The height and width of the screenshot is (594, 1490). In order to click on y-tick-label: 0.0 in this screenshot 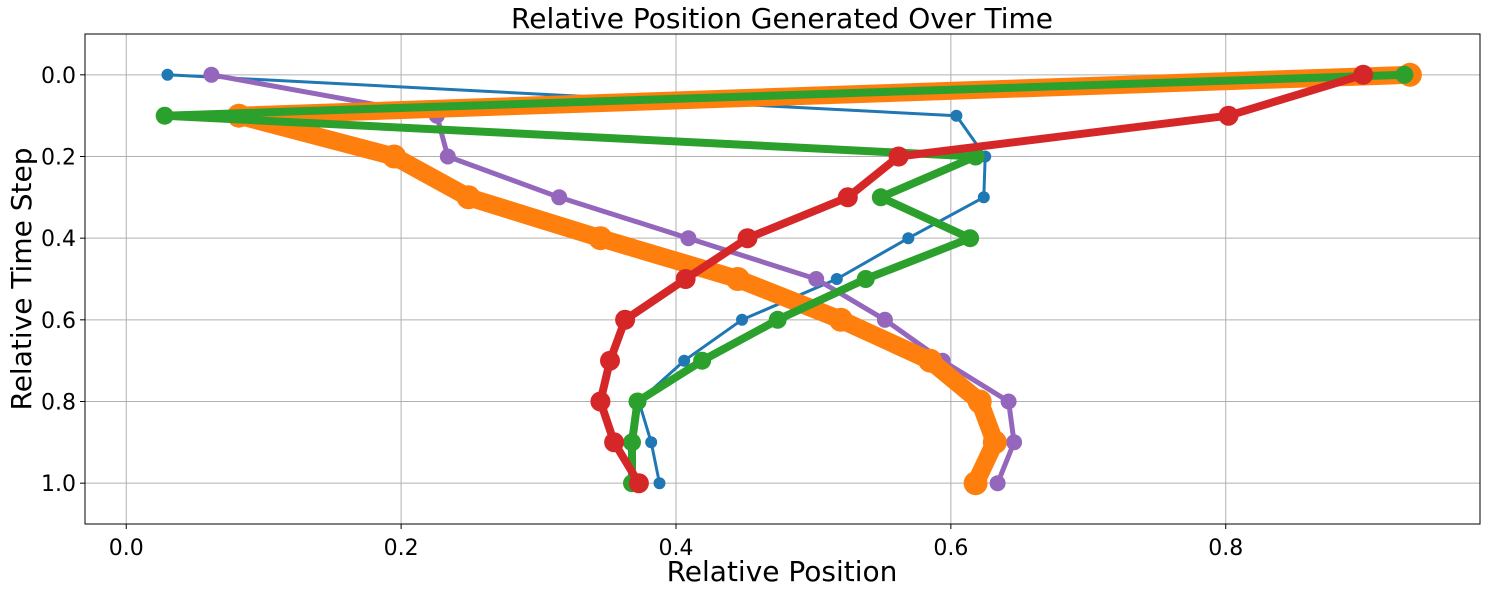, I will do `click(58, 76)`.